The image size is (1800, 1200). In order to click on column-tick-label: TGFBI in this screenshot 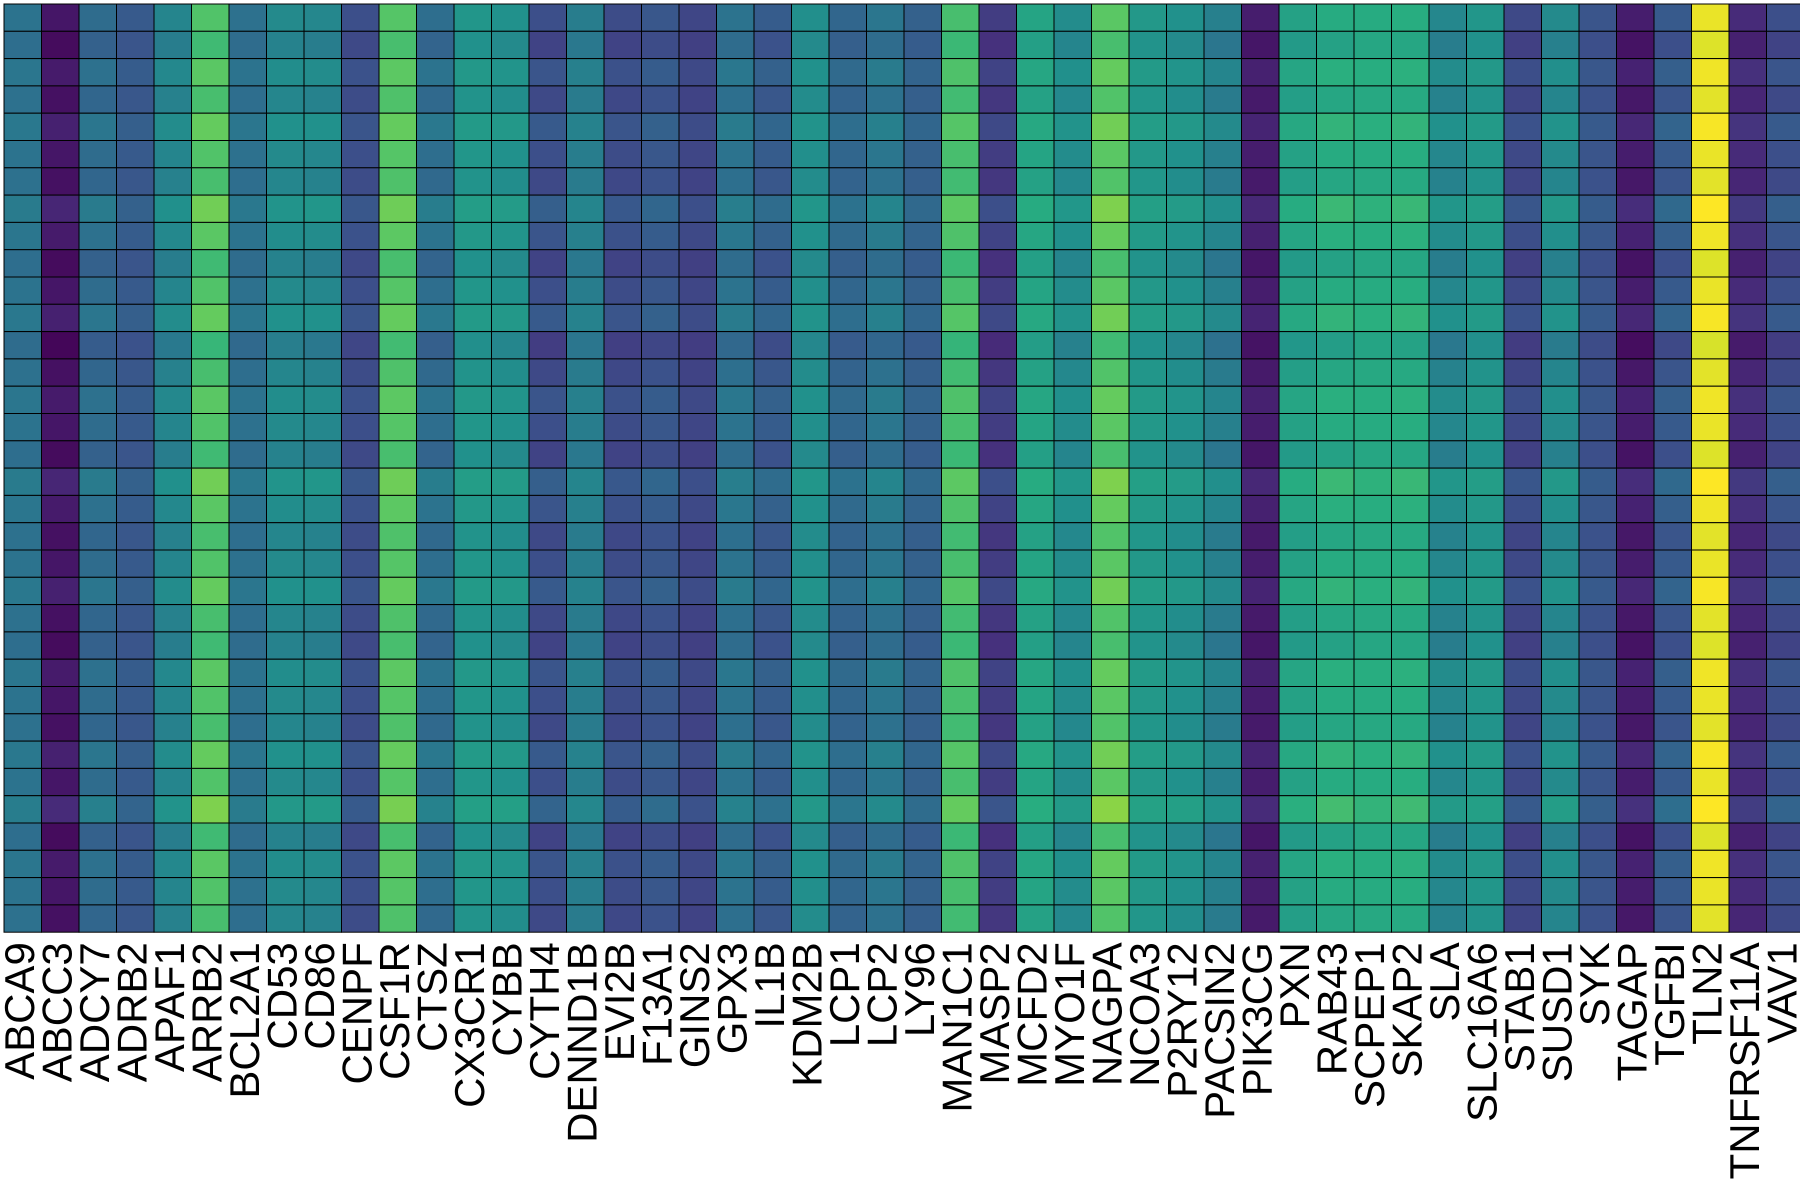, I will do `click(1669, 1004)`.